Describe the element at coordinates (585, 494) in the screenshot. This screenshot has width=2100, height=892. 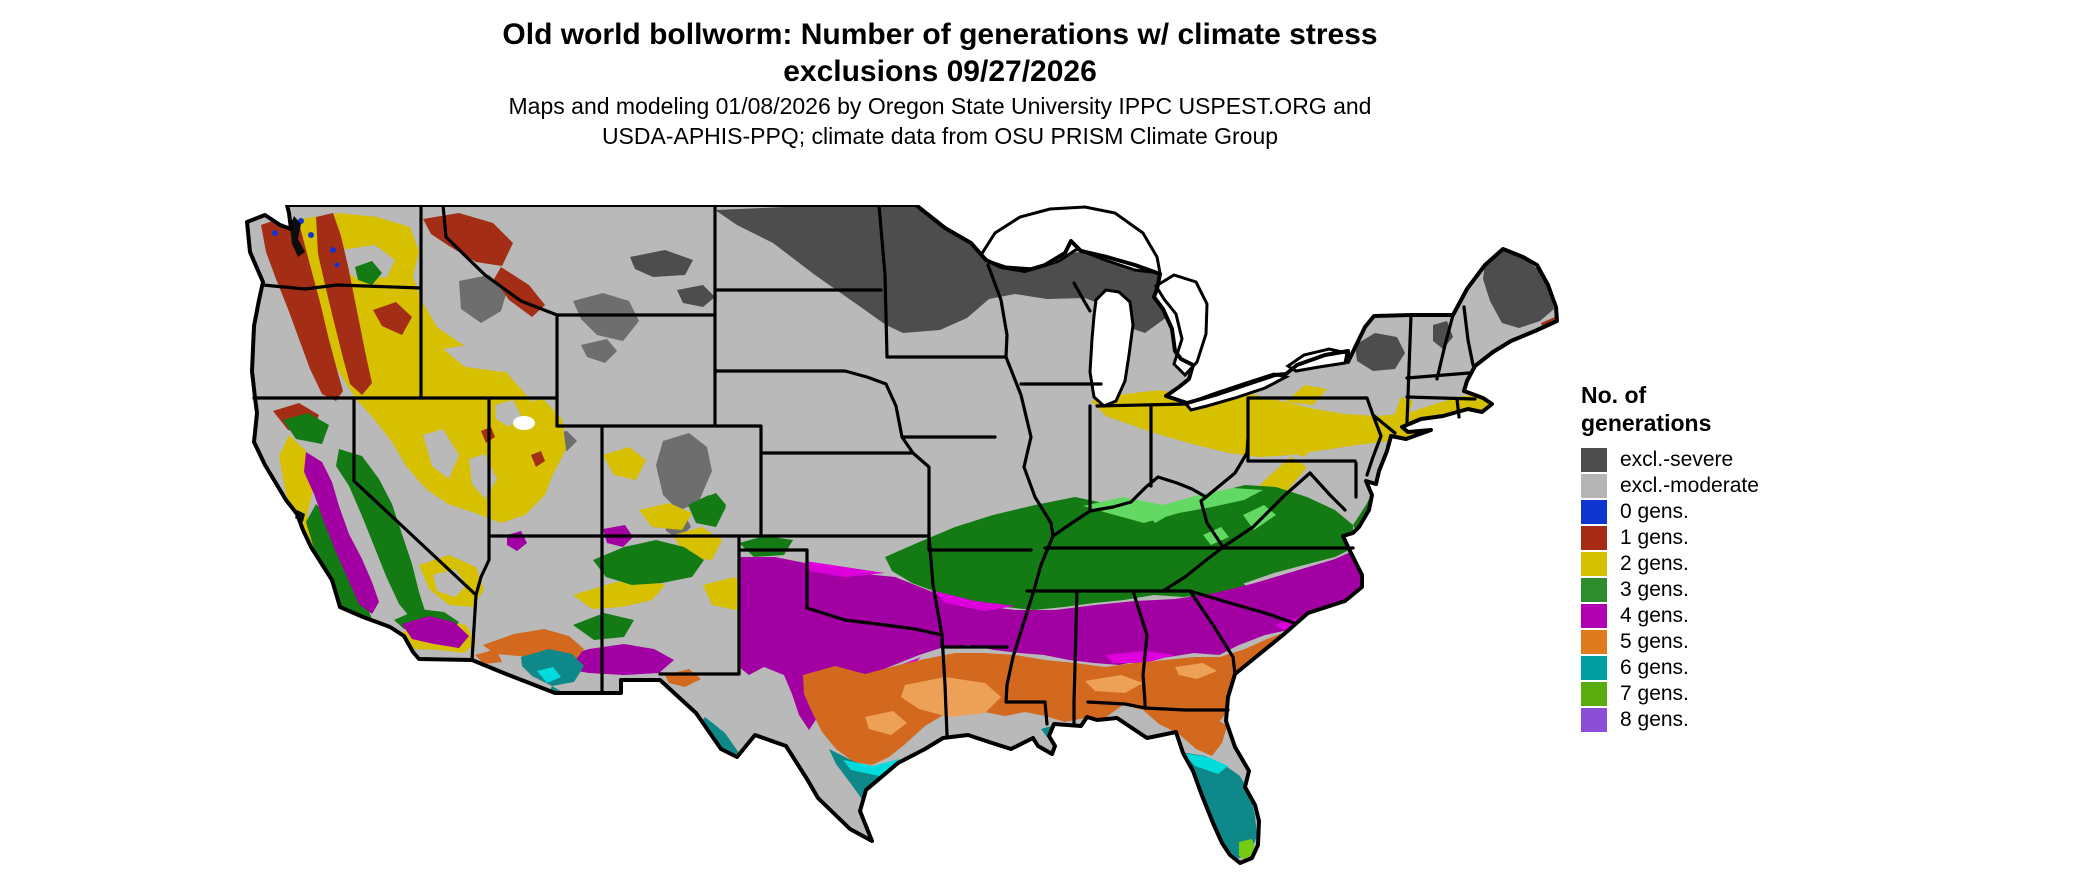
I see `region-mountain-shade` at that location.